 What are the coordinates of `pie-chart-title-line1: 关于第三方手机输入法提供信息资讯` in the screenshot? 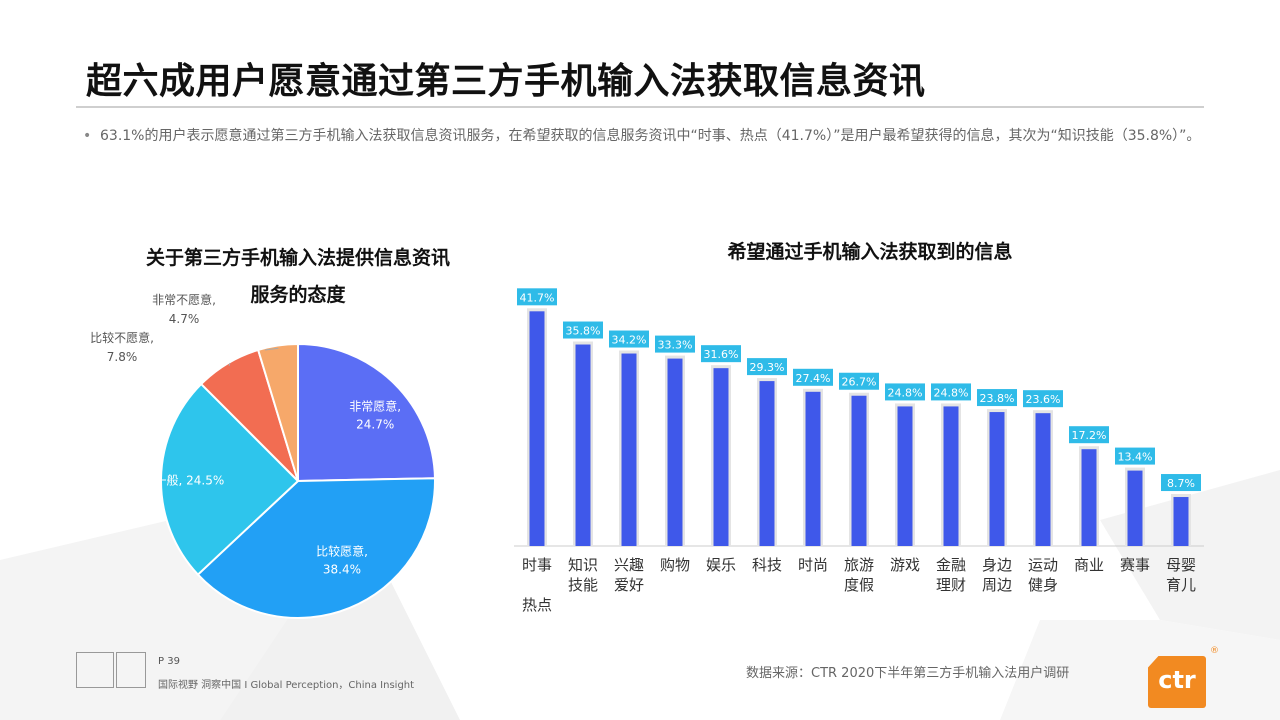 It's located at (297, 258).